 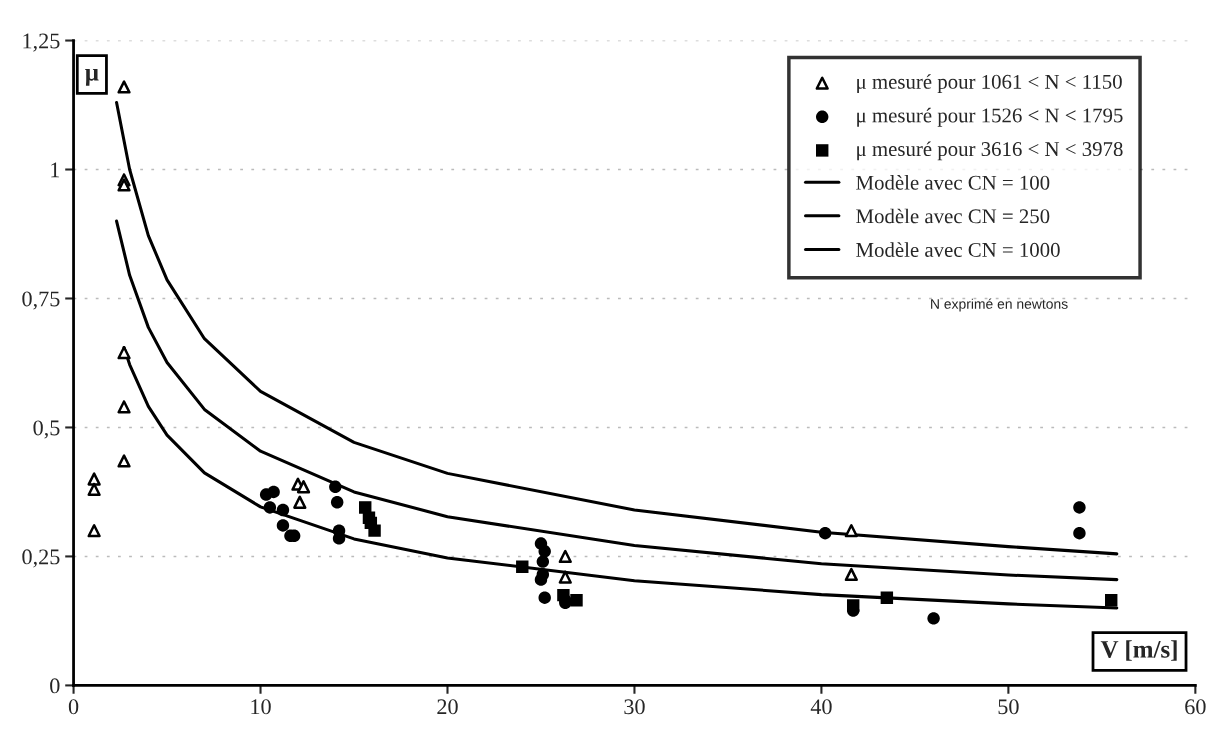 I want to click on x-tick-label: 50, so click(x=1008, y=707).